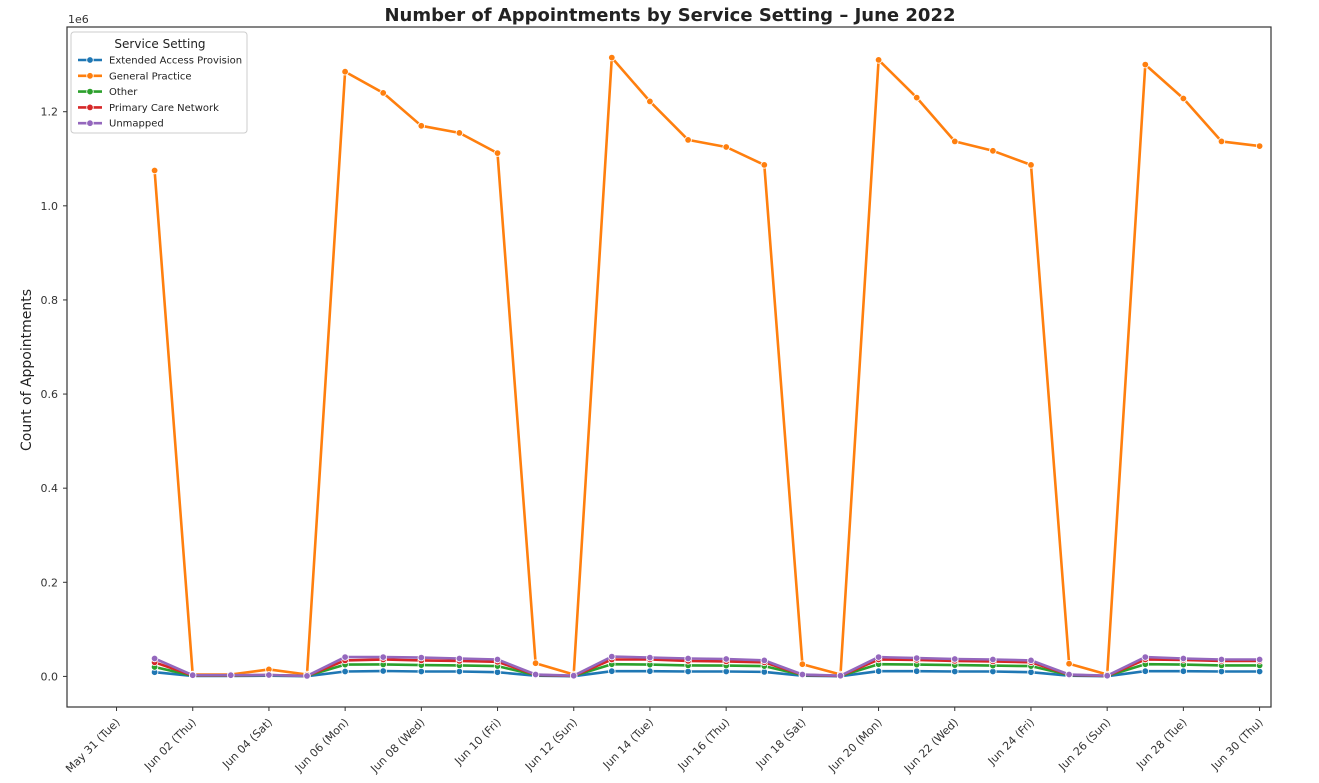  Describe the element at coordinates (931, 746) in the screenshot. I see `x-tick-label: Jun 22 (Wed)` at that location.